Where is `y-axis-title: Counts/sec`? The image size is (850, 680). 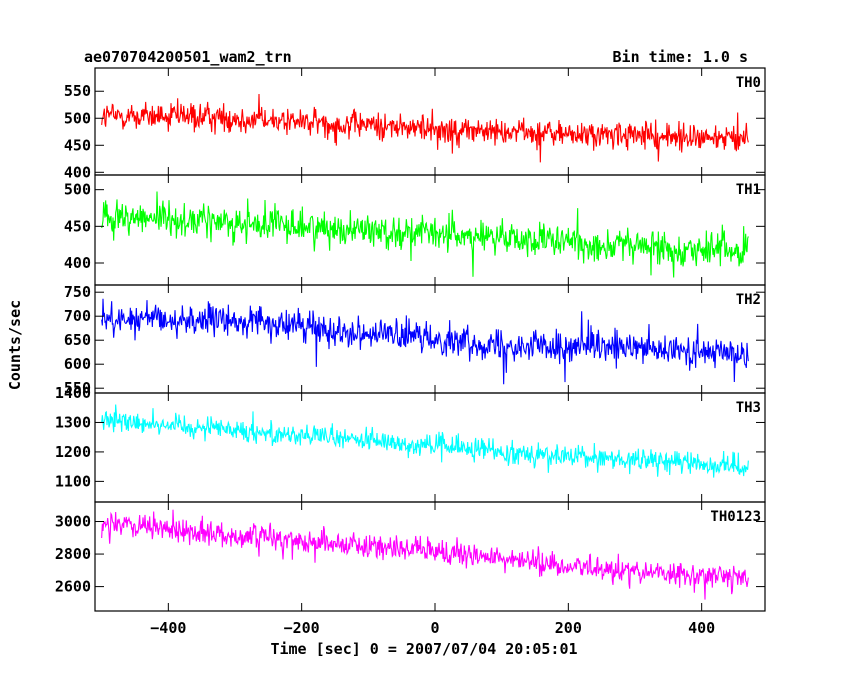 y-axis-title: Counts/sec is located at coordinates (15, 345).